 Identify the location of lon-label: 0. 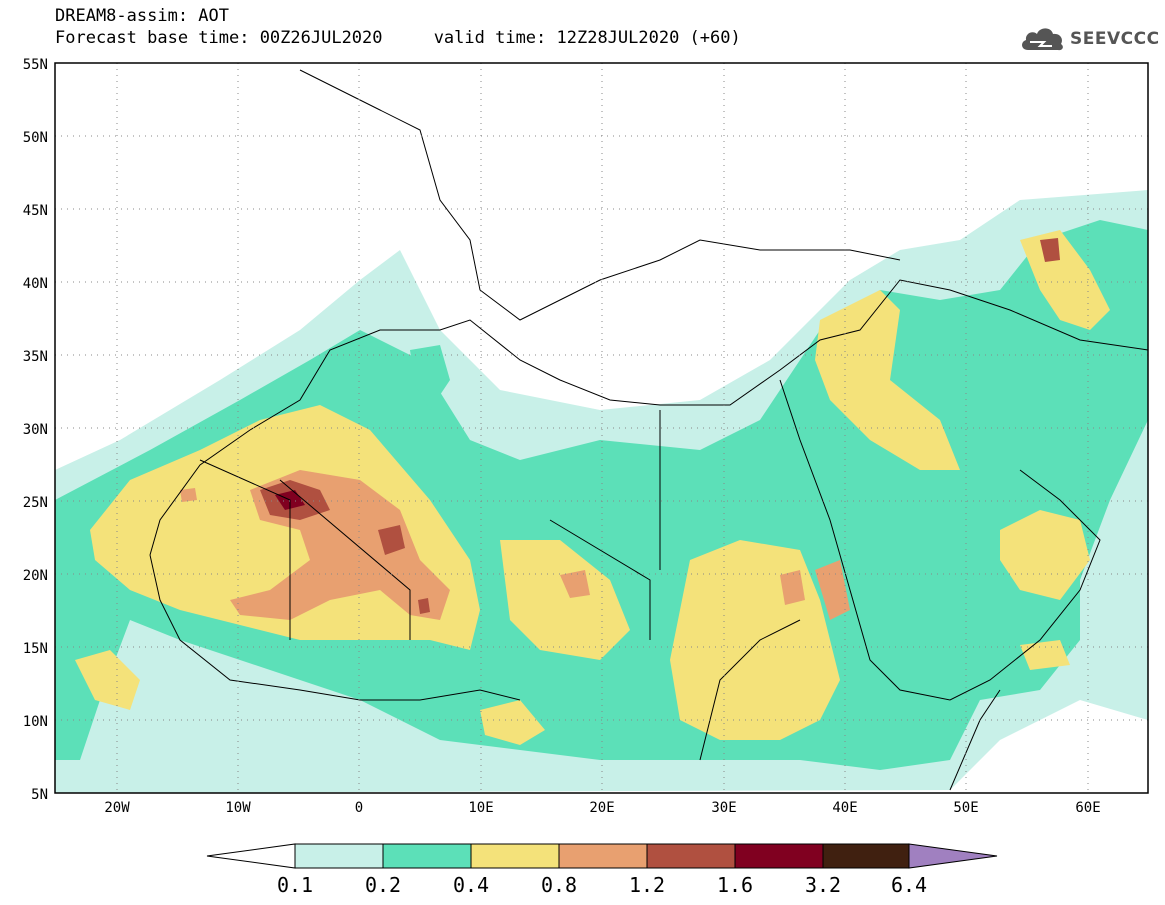
(359, 808).